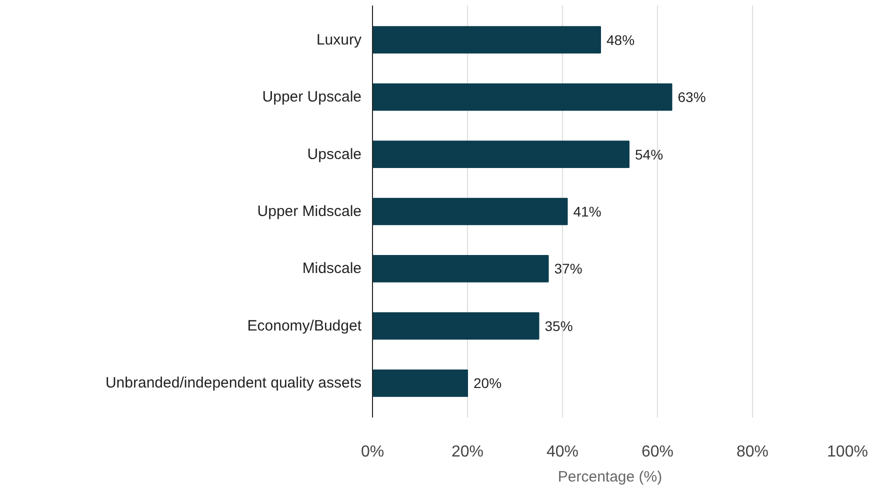 This screenshot has height=488, width=877. What do you see at coordinates (467, 452) in the screenshot?
I see `x-tick-label: 20%` at bounding box center [467, 452].